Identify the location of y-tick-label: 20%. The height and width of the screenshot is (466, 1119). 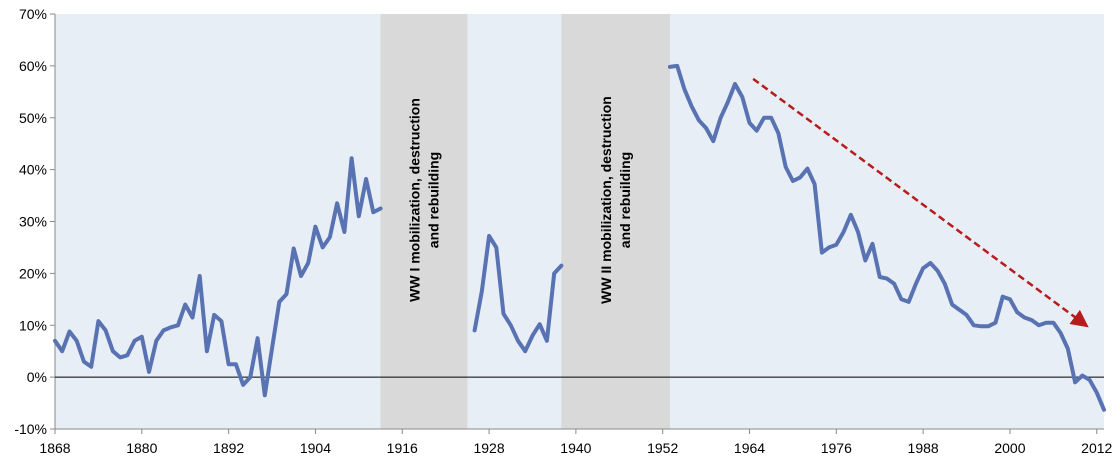
(33, 273).